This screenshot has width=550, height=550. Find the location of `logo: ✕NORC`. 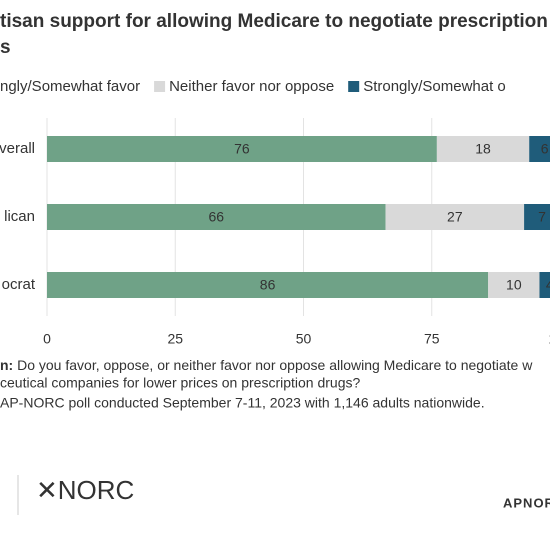

logo: ✕NORC is located at coordinates (85, 490).